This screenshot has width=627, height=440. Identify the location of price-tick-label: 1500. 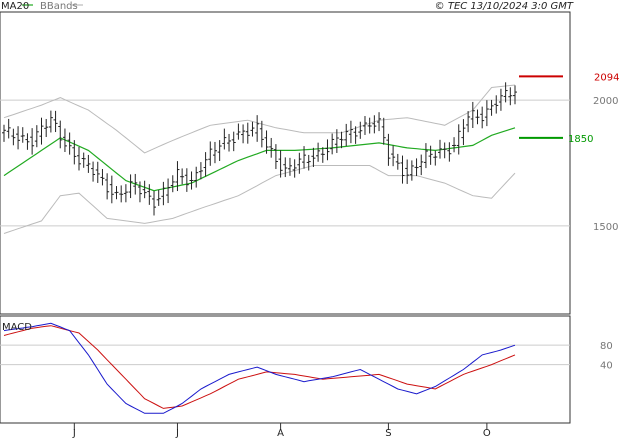
(605, 227).